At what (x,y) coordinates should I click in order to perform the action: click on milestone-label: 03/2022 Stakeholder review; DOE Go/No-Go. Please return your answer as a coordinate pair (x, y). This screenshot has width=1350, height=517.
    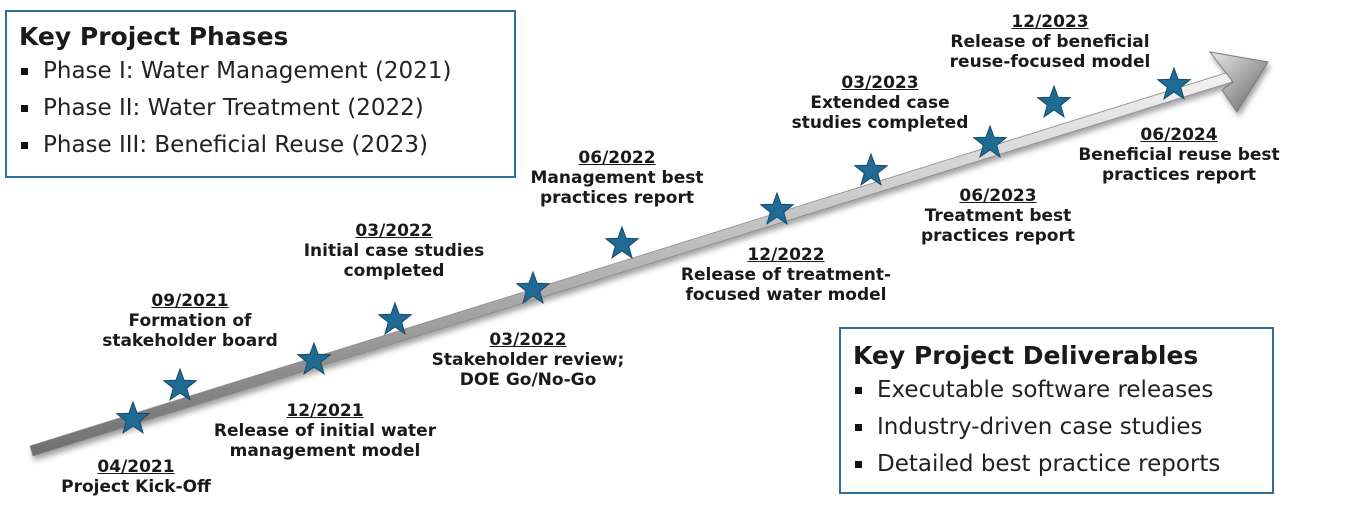
    Looking at the image, I should click on (528, 360).